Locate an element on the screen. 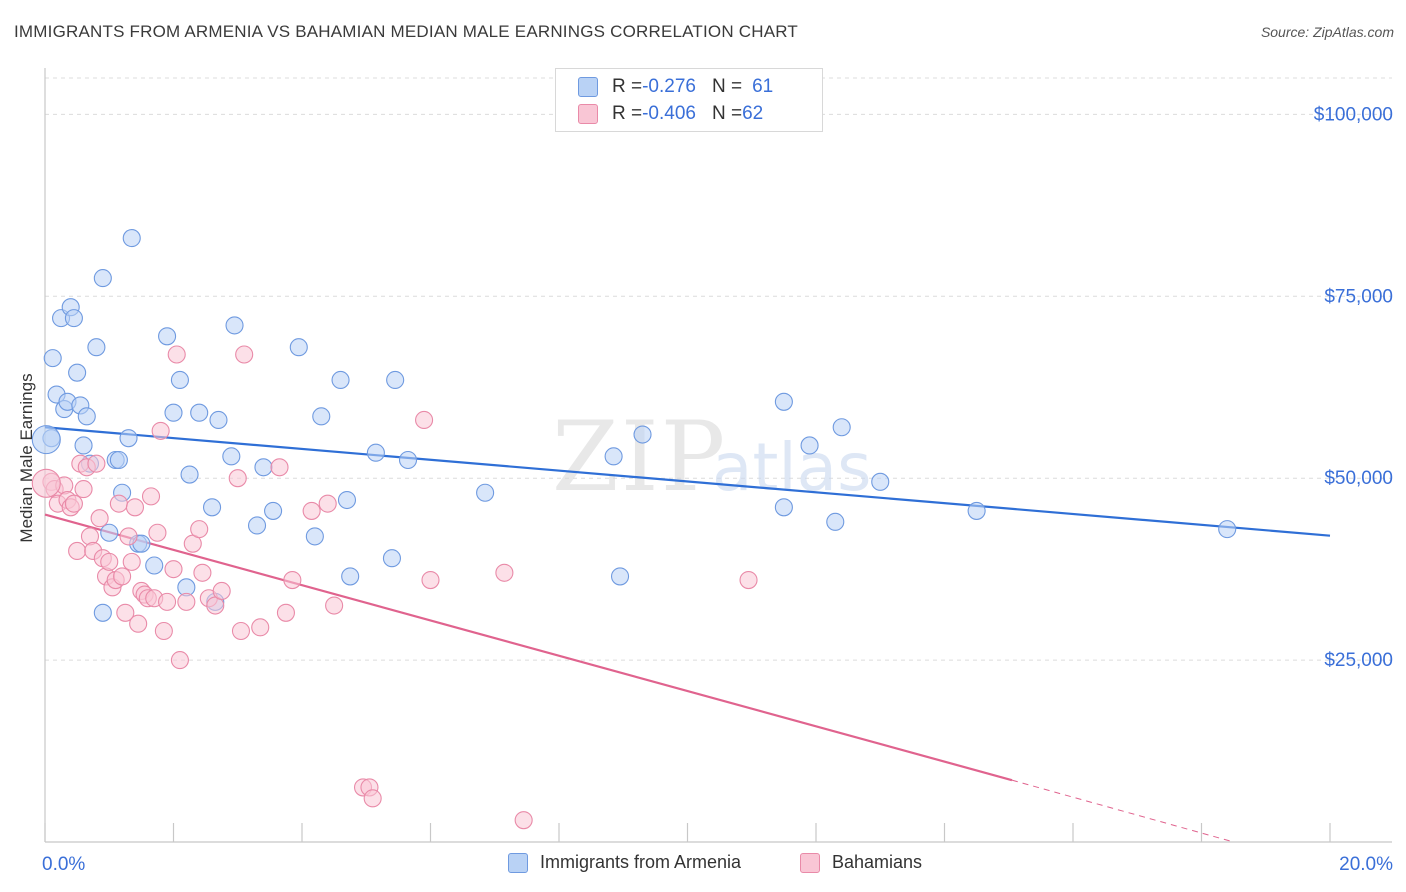 The image size is (1406, 892). y-tick-label: $50,000 is located at coordinates (1358, 478).